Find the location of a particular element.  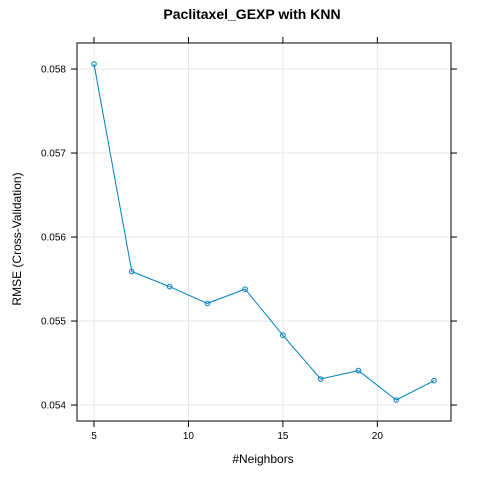

y-tick-label: 0.057 is located at coordinates (53, 154).